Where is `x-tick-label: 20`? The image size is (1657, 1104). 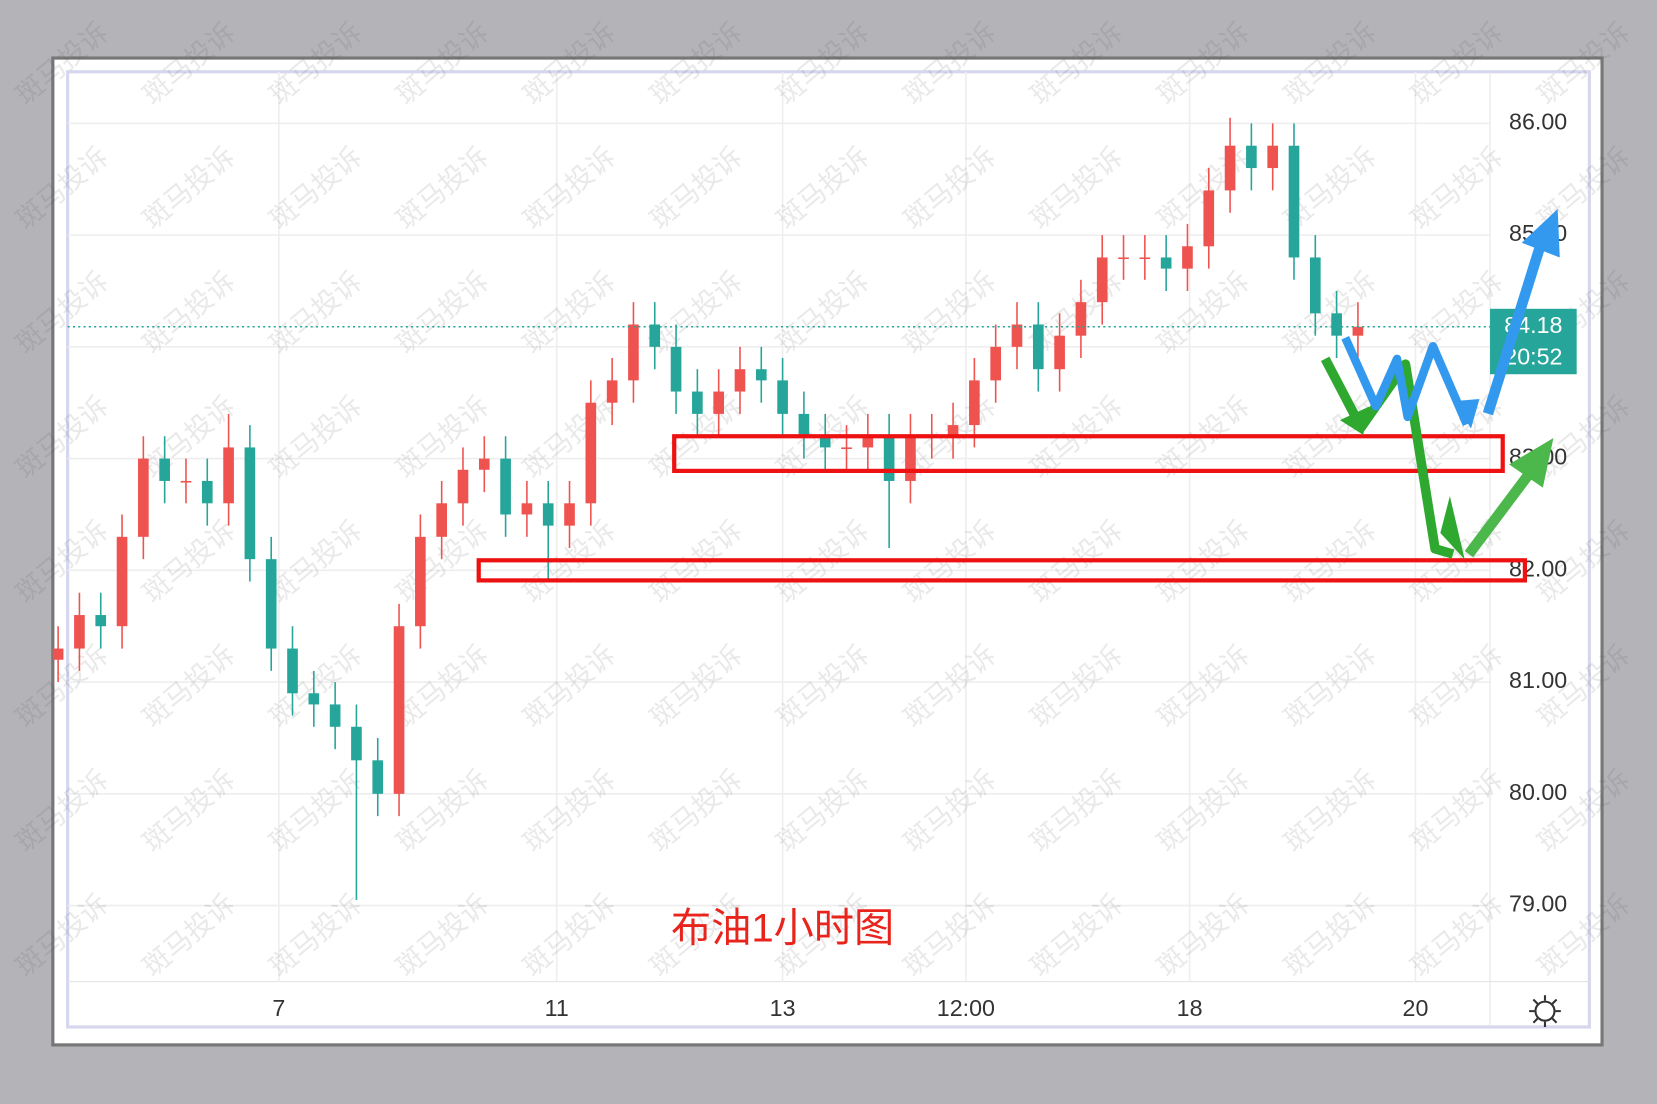
x-tick-label: 20 is located at coordinates (1416, 1008).